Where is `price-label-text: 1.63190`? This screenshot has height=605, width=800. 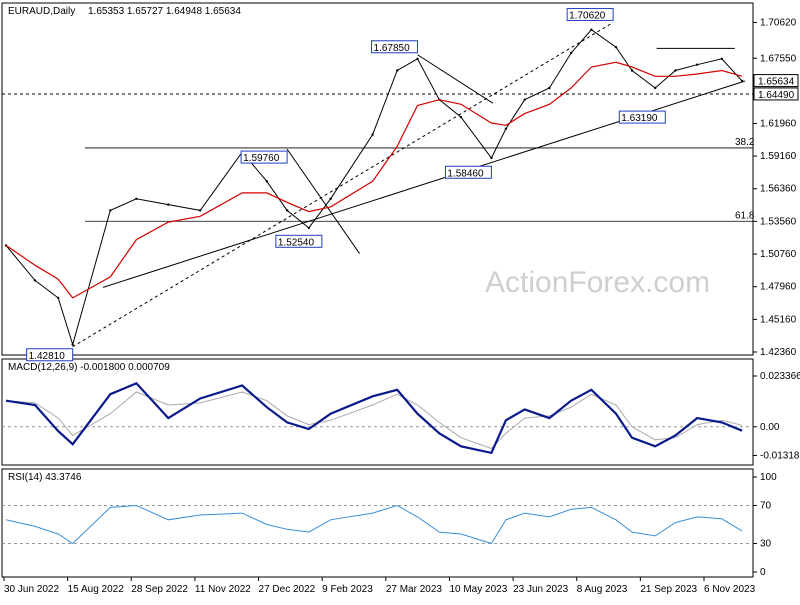 price-label-text: 1.63190 is located at coordinates (639, 118).